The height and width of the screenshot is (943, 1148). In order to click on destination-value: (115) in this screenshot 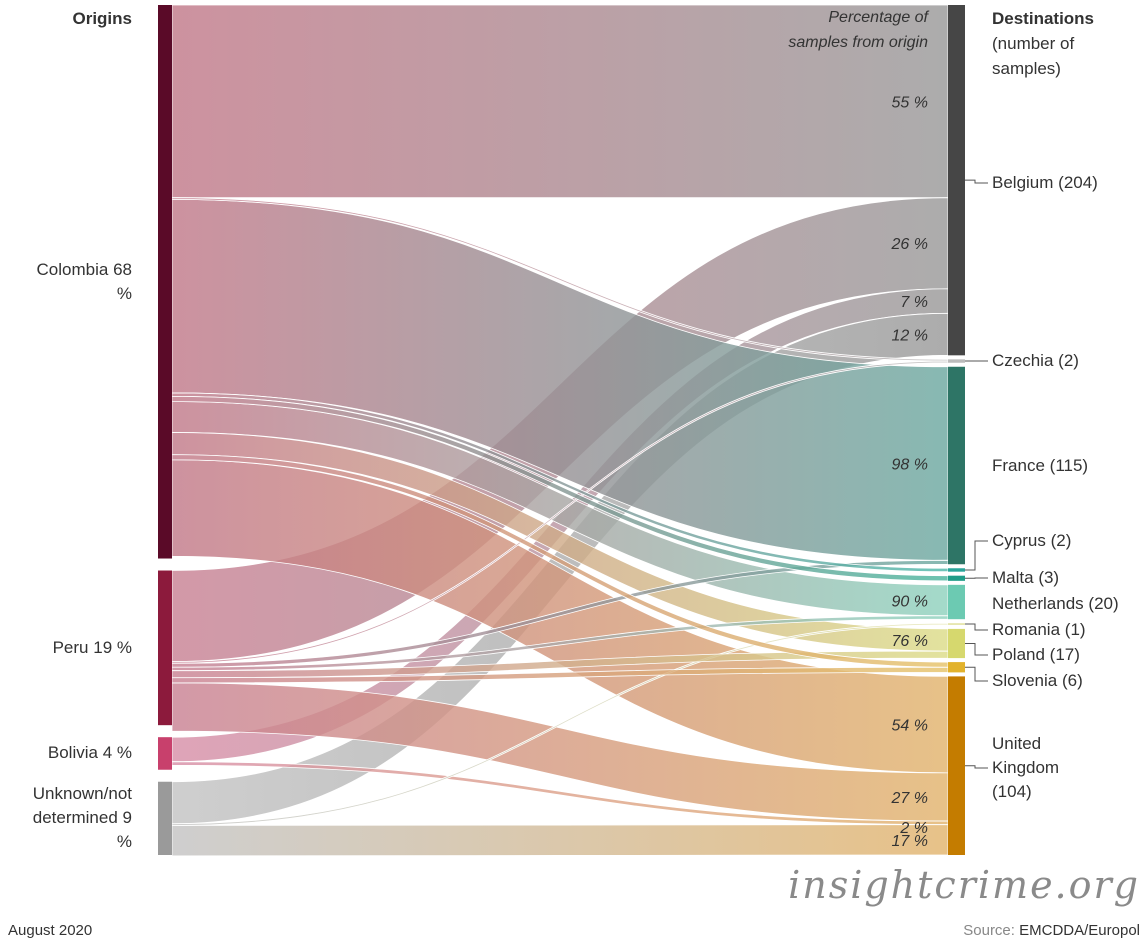, I will do `click(1069, 465)`.